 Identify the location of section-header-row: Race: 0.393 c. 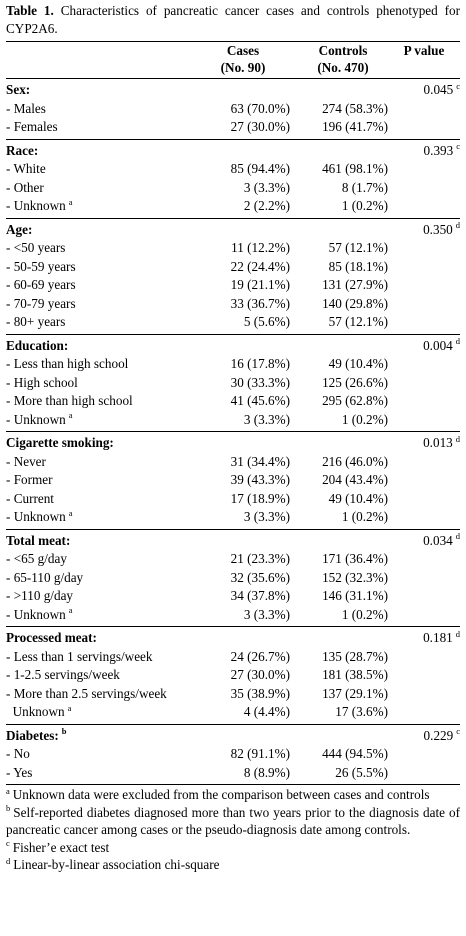
(233, 151).